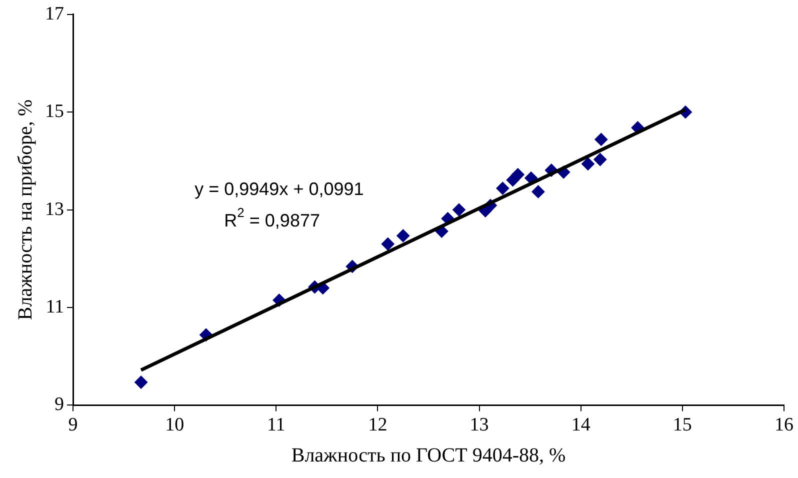 The width and height of the screenshot is (798, 478). What do you see at coordinates (784, 425) in the screenshot?
I see `x-tick-label: 16` at bounding box center [784, 425].